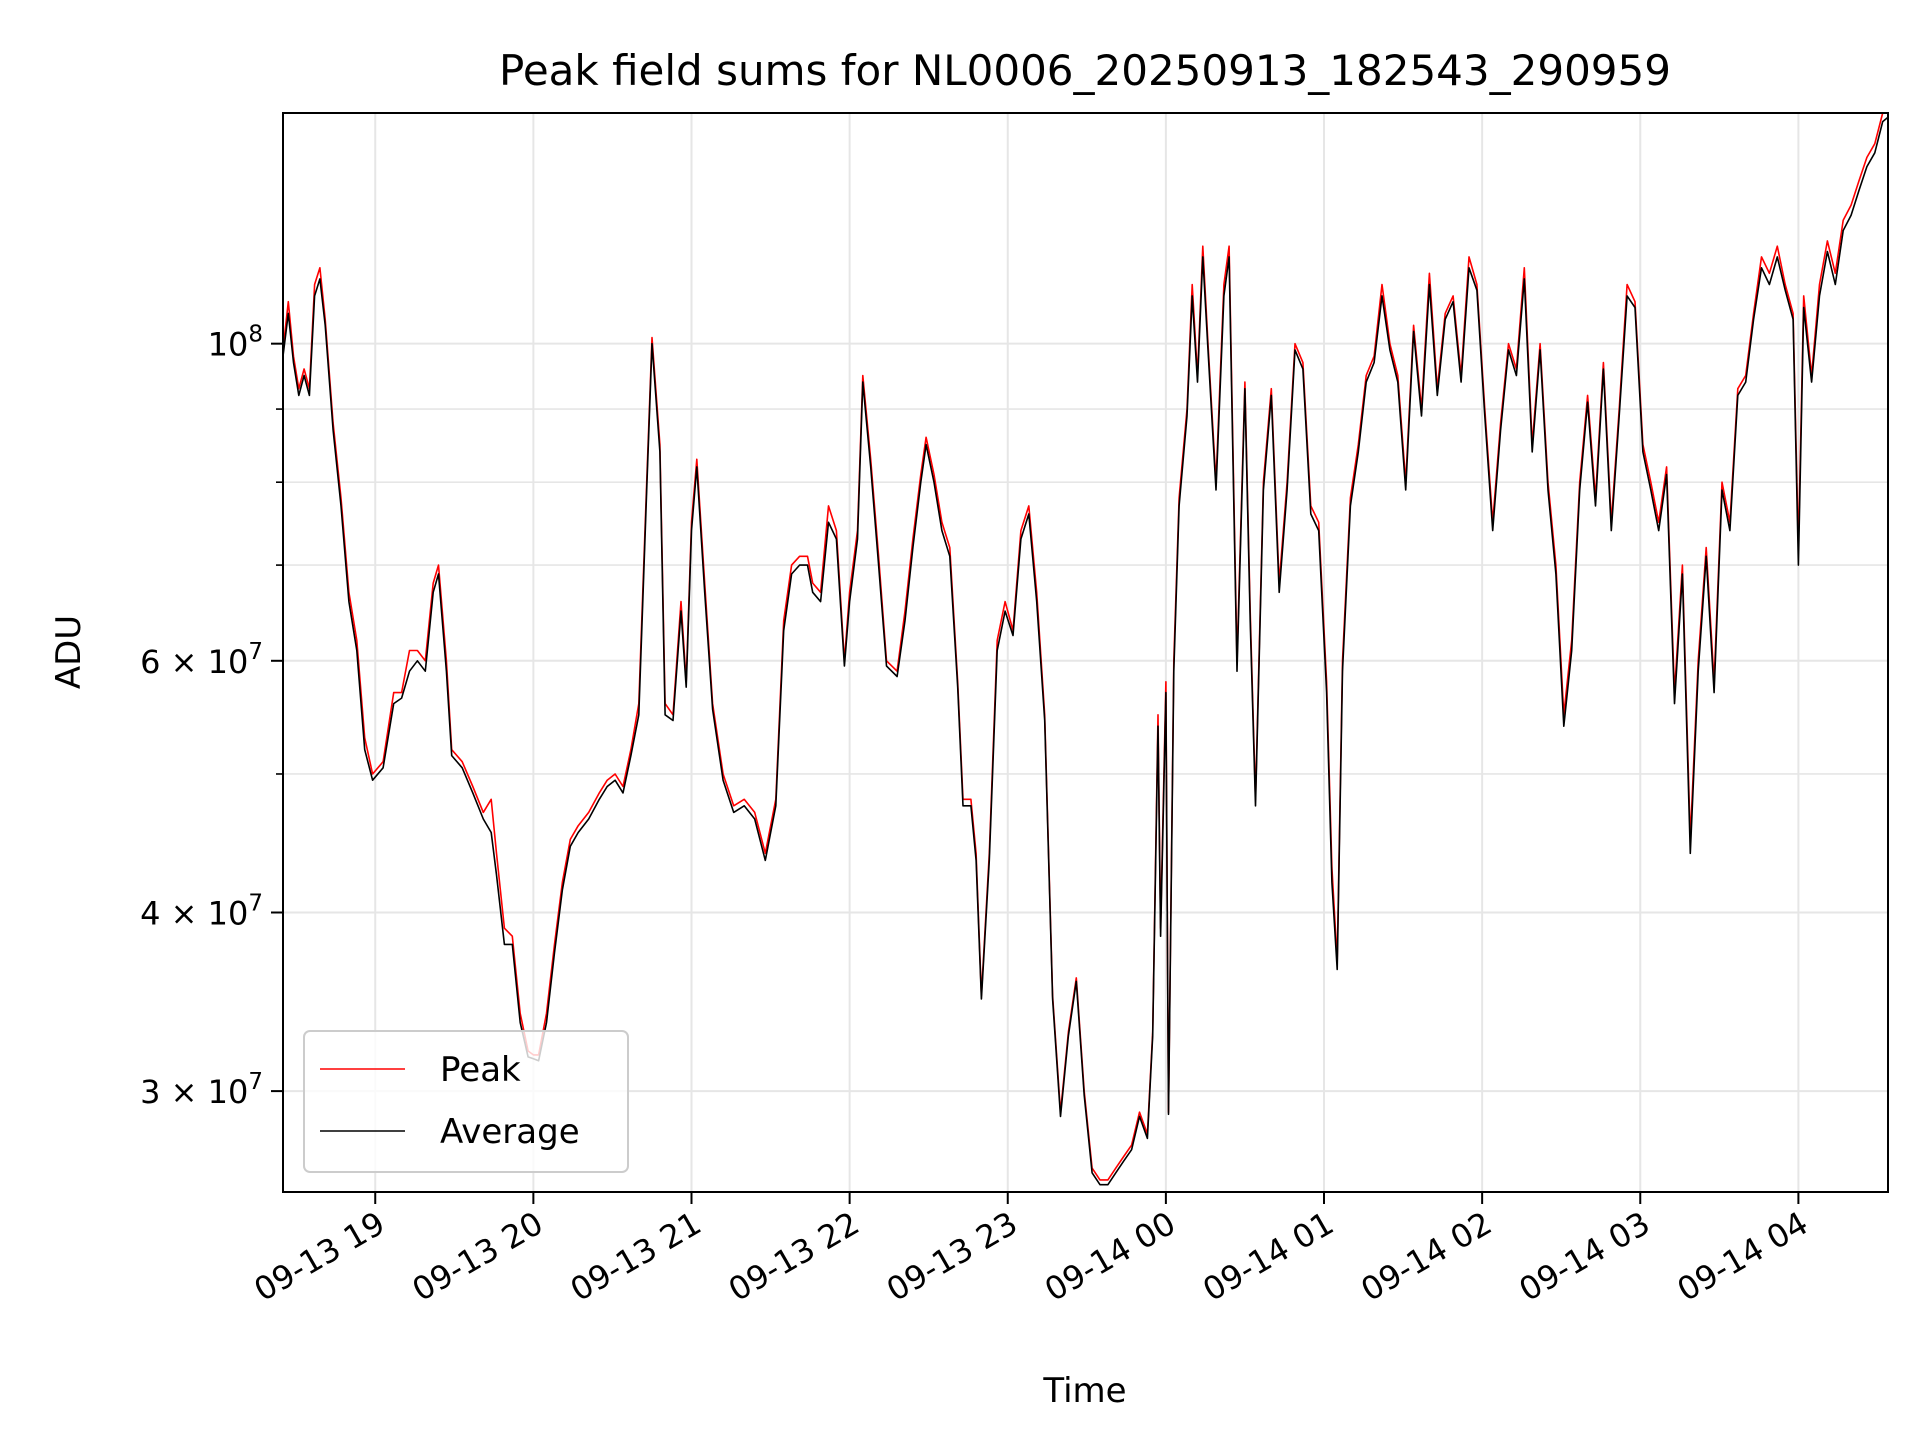 The height and width of the screenshot is (1440, 1920). I want to click on legend-peak-label: Peak, so click(480, 1070).